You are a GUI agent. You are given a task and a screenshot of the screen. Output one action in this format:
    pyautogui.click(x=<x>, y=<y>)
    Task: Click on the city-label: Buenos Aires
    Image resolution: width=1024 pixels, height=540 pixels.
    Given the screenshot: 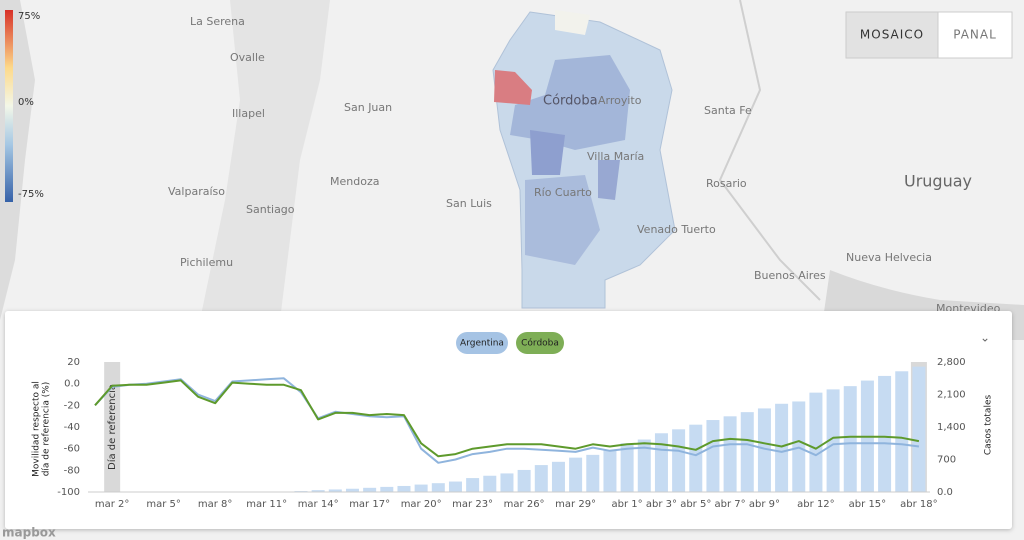 What is the action you would take?
    pyautogui.click(x=790, y=275)
    